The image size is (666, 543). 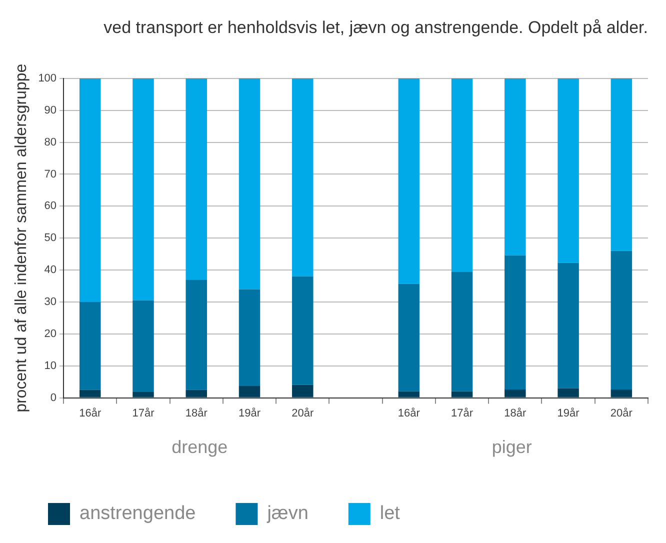 What do you see at coordinates (512, 446) in the screenshot?
I see `text: piger` at bounding box center [512, 446].